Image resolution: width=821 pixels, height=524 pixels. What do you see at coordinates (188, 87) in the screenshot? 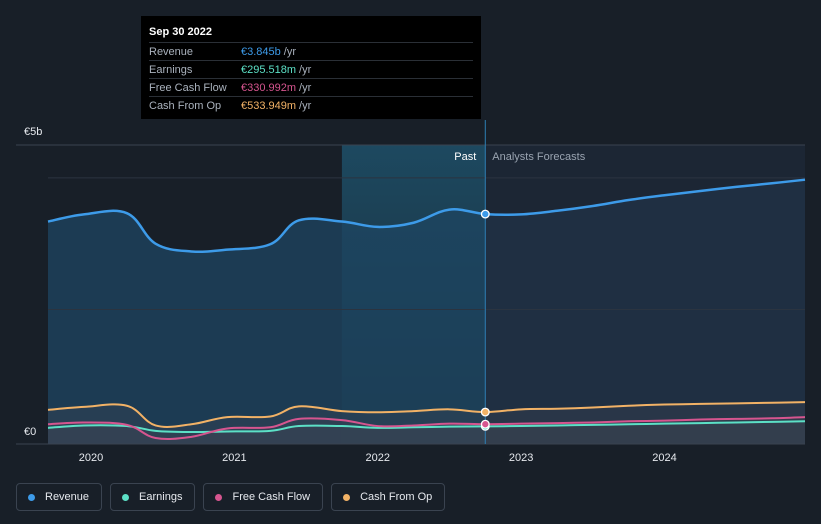
I see `tooltip-label: Free Cash Flow` at bounding box center [188, 87].